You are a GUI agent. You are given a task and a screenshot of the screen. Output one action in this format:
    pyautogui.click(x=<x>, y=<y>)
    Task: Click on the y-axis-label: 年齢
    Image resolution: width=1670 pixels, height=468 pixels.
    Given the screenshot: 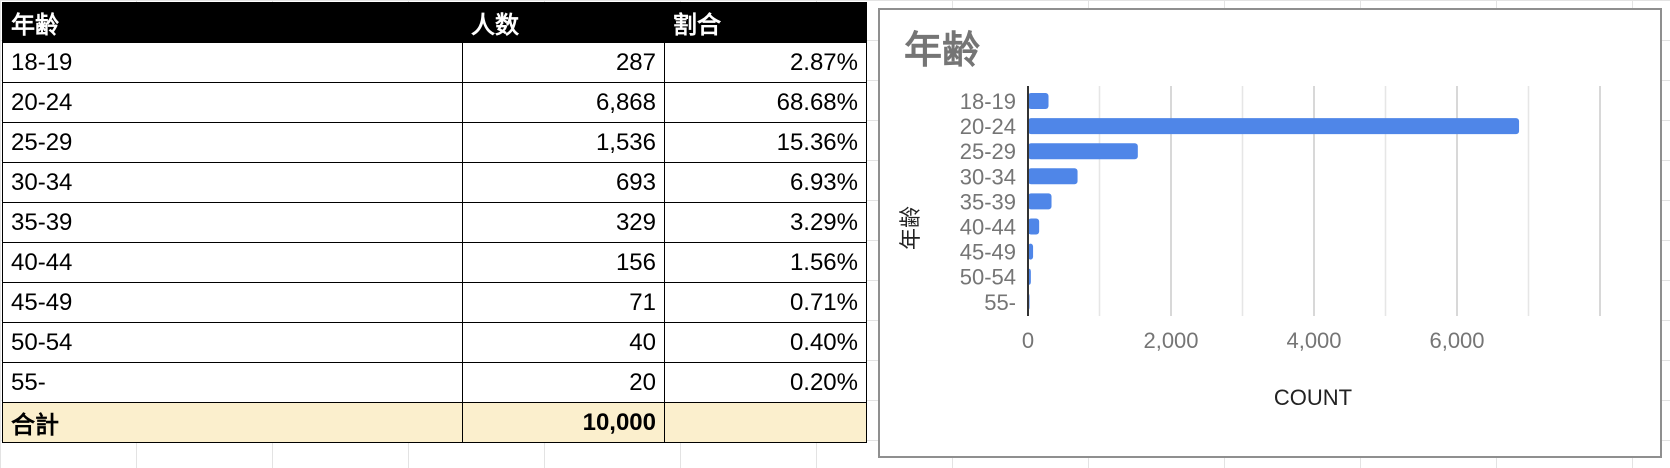 What is the action you would take?
    pyautogui.click(x=910, y=228)
    